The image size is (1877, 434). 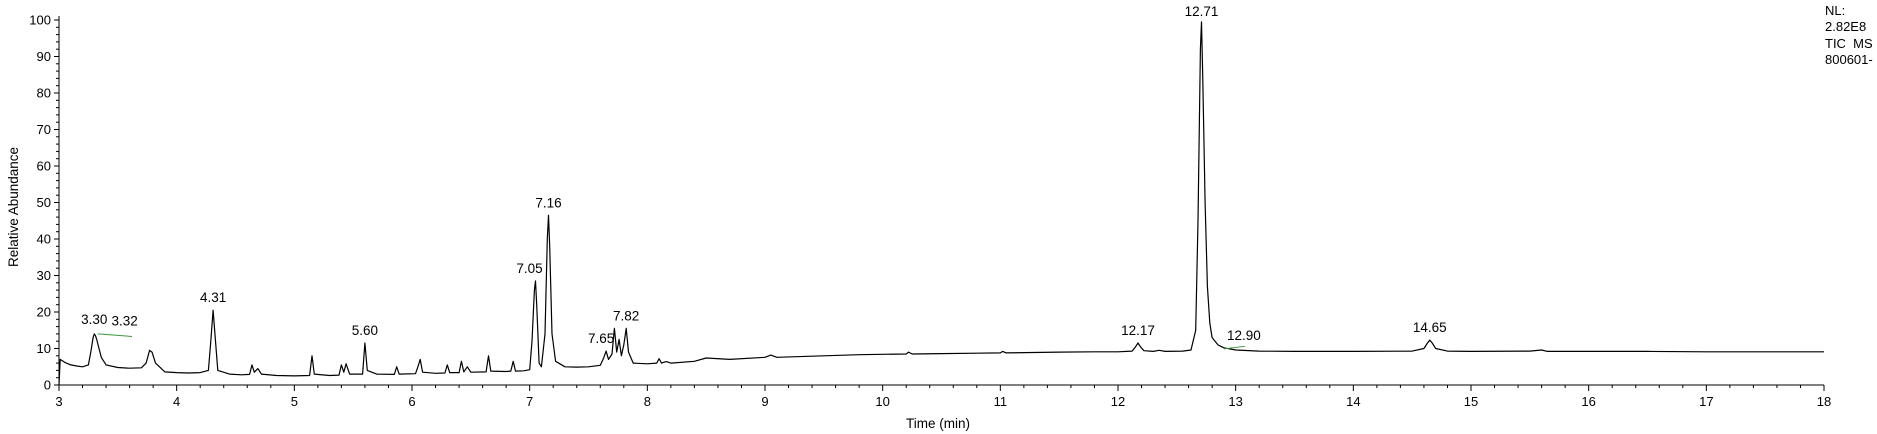 What do you see at coordinates (1430, 327) in the screenshot?
I see `peak-label: 14.65` at bounding box center [1430, 327].